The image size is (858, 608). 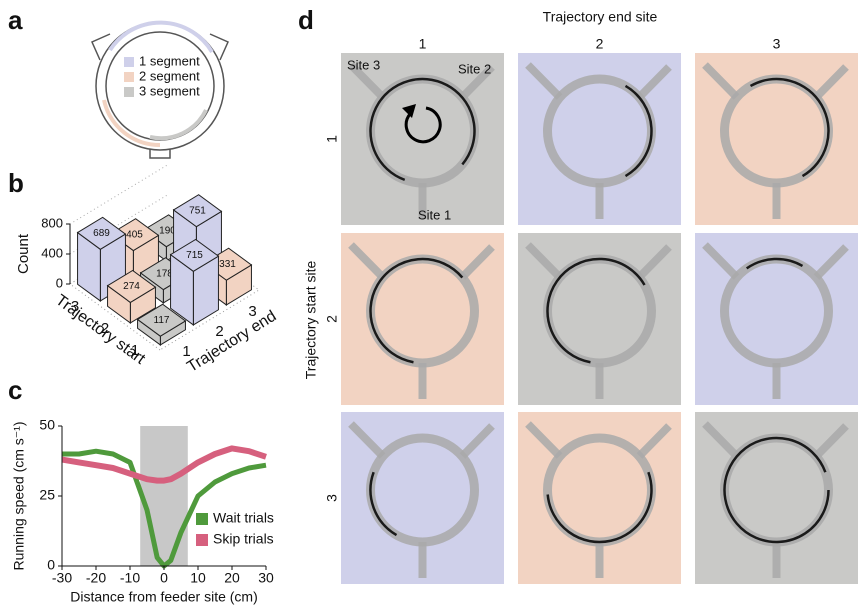 I want to click on y-tick-label: 25, so click(x=47, y=495).